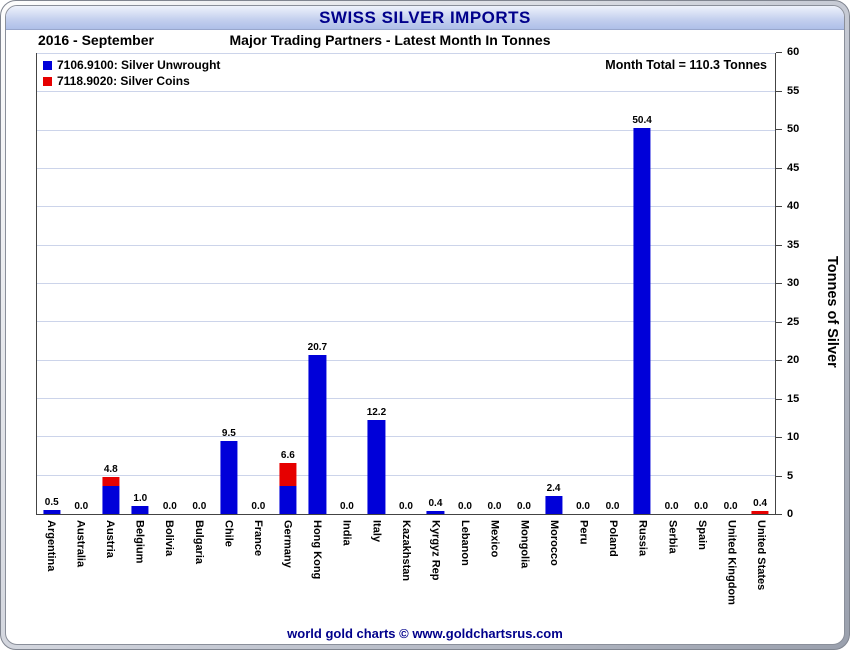 This screenshot has width=850, height=650. What do you see at coordinates (435, 550) in the screenshot?
I see `x-tick-label: Kyrgyz Rep` at bounding box center [435, 550].